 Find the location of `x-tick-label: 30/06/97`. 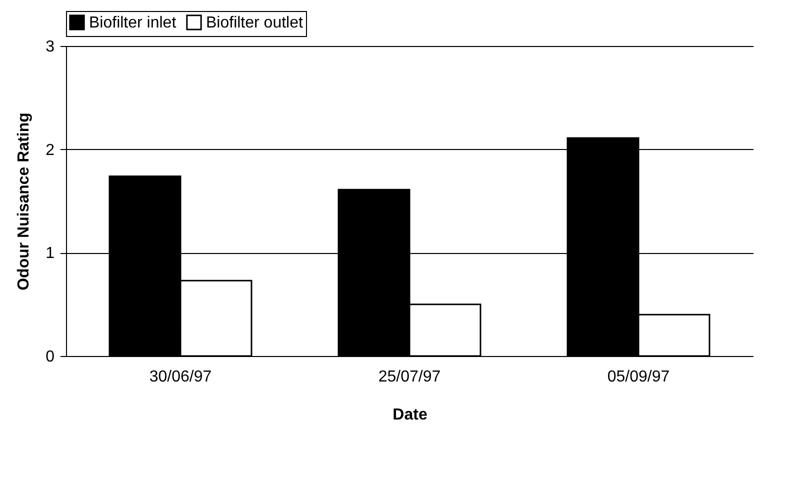

x-tick-label: 30/06/97 is located at coordinates (180, 377).